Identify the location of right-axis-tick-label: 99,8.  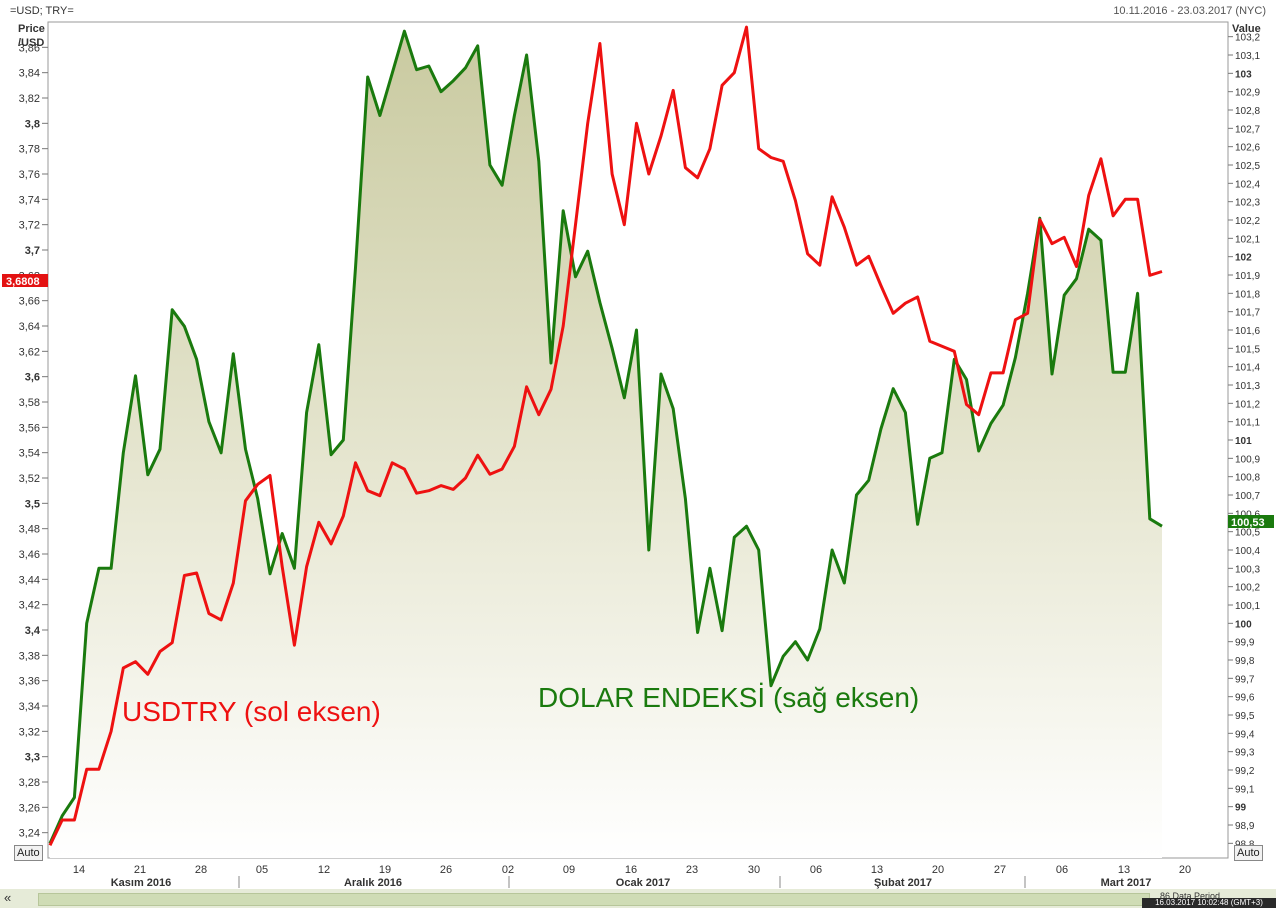
(1245, 661).